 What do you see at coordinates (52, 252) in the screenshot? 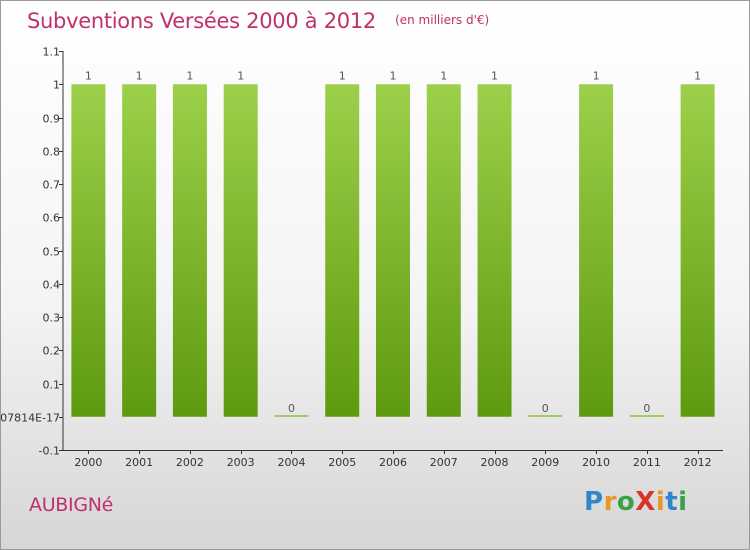
I see `y-tick-label: 0.5` at bounding box center [52, 252].